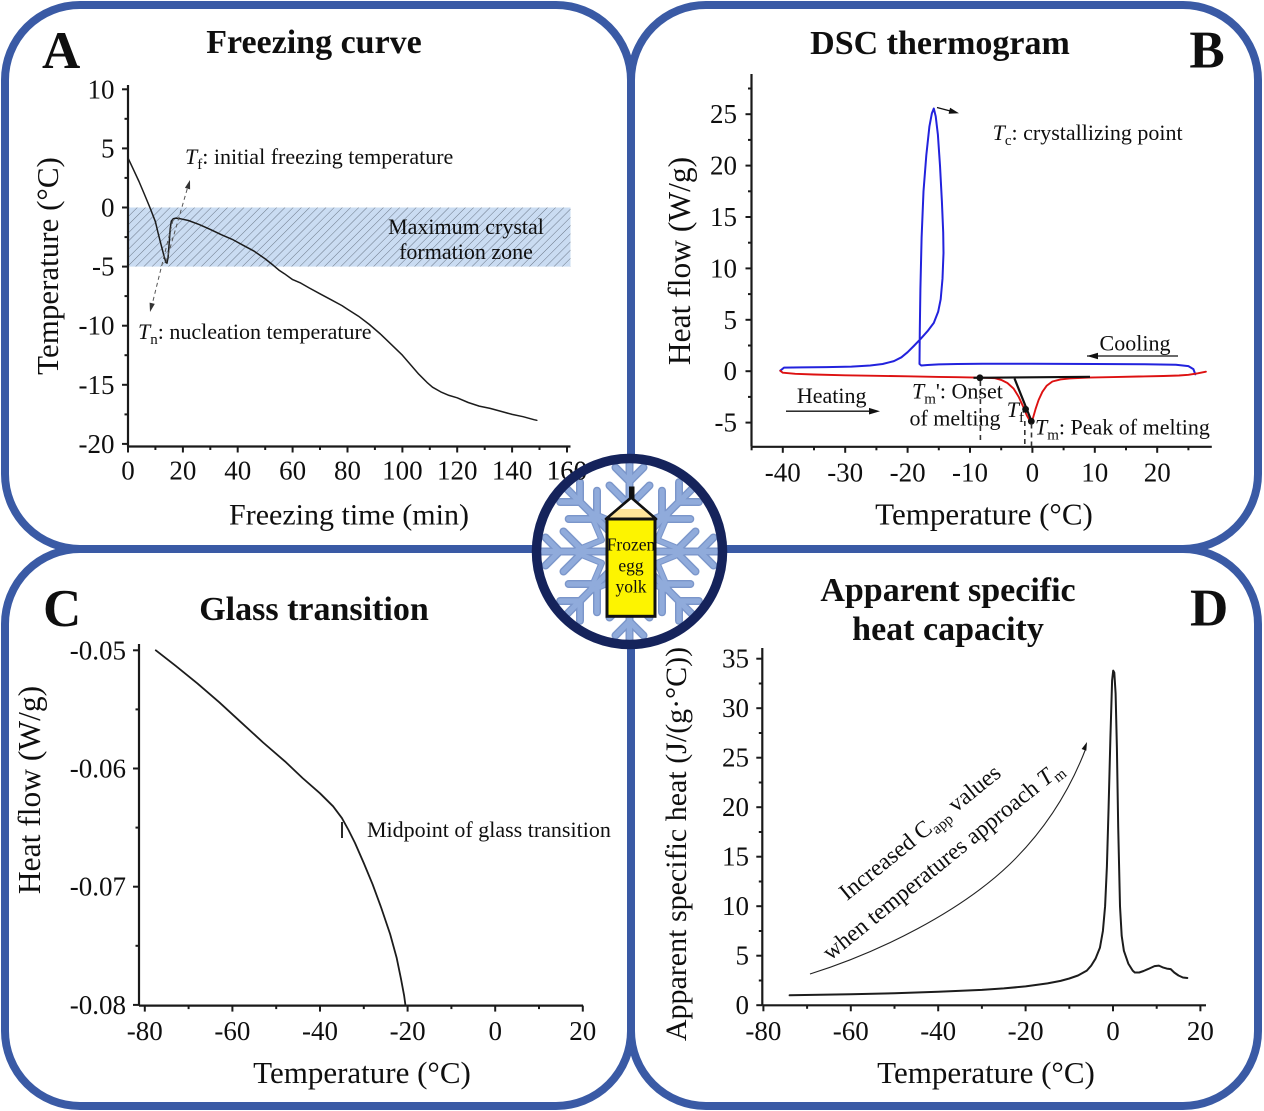 The image size is (1264, 1111). What do you see at coordinates (402, 471) in the screenshot?
I see `svg-text: 100` at bounding box center [402, 471].